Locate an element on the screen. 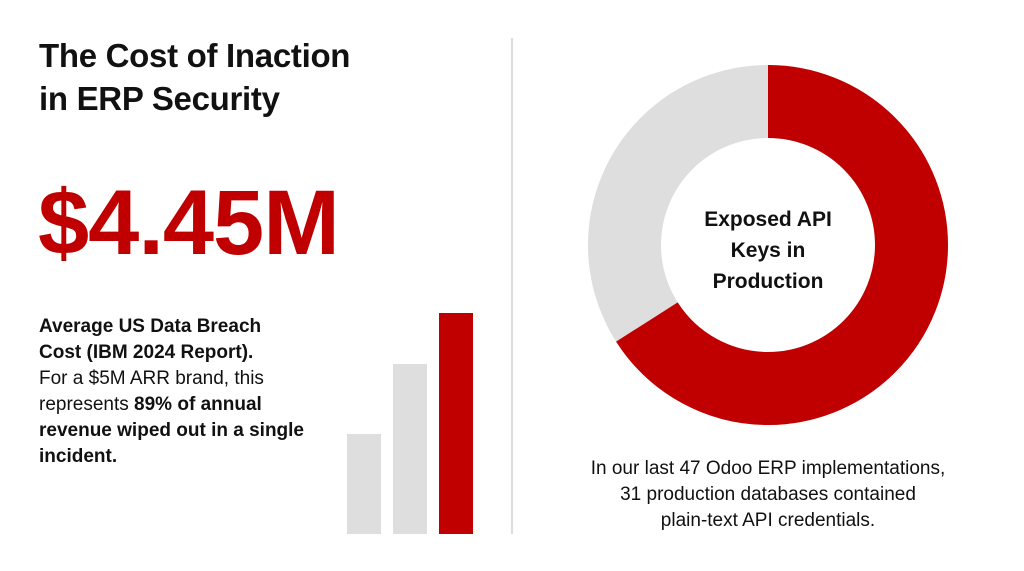  caption-line-1: In our last 47 Odoo ERP implementations, is located at coordinates (768, 468).